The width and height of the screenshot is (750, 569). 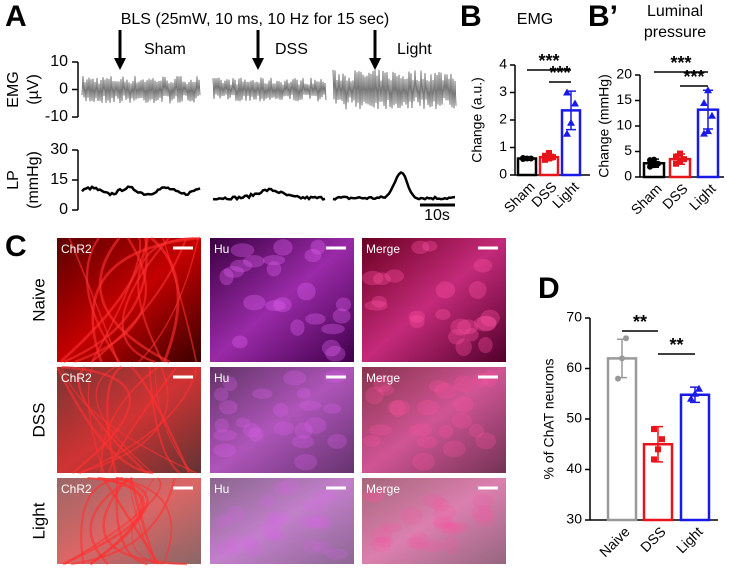 I want to click on lp-trace, so click(x=141, y=191).